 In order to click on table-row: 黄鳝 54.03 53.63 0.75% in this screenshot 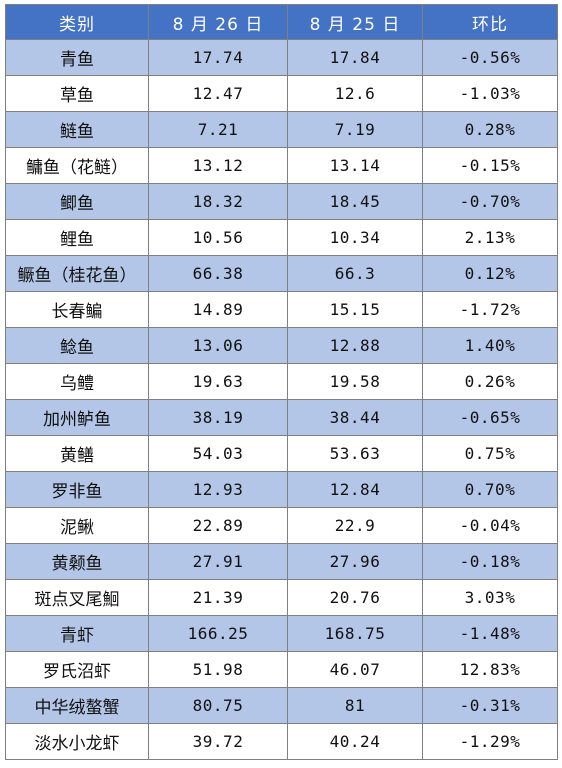, I will do `click(281, 453)`.